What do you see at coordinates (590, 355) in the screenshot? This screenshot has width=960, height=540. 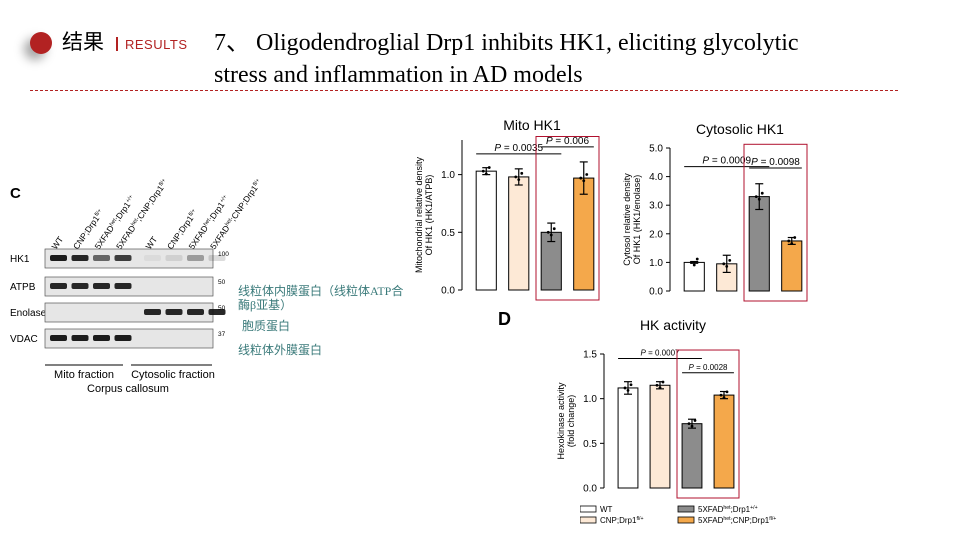 I see `y-tick-label: 1.5` at bounding box center [590, 355].